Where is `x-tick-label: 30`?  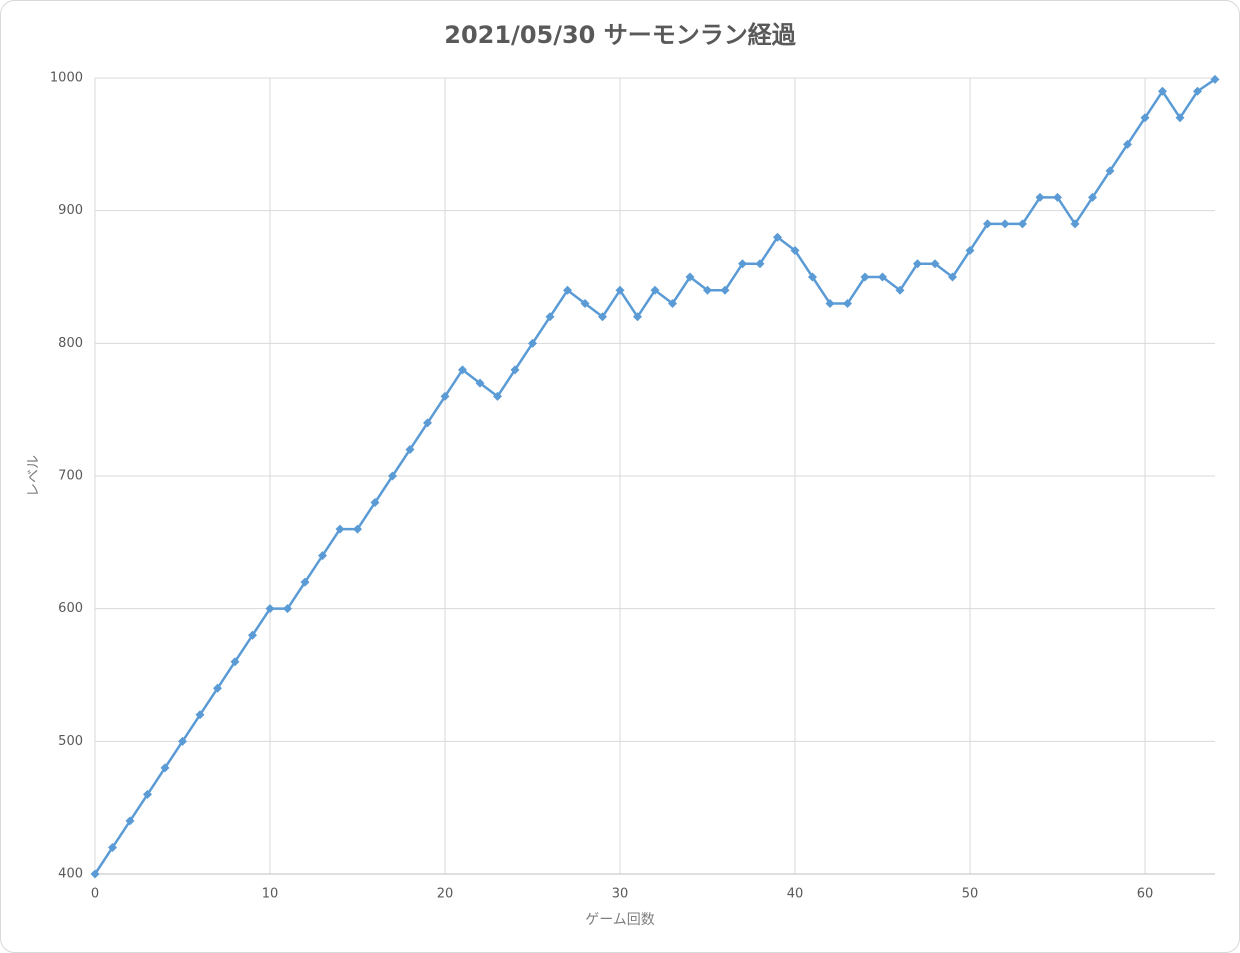
x-tick-label: 30 is located at coordinates (620, 894).